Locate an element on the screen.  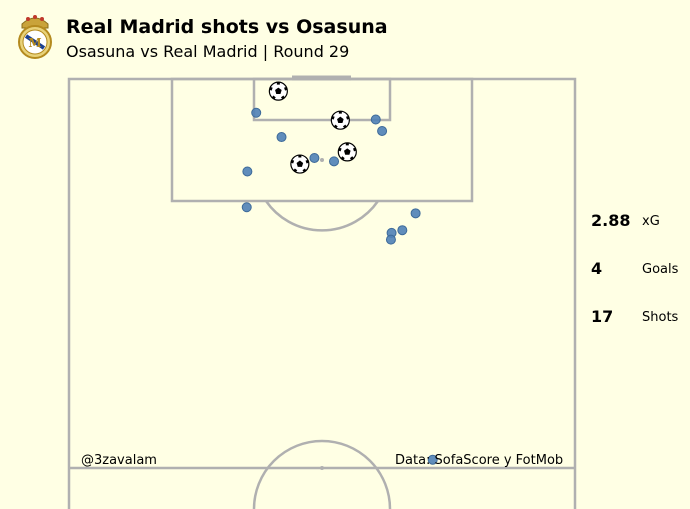
center-circle is located at coordinates (322, 474).